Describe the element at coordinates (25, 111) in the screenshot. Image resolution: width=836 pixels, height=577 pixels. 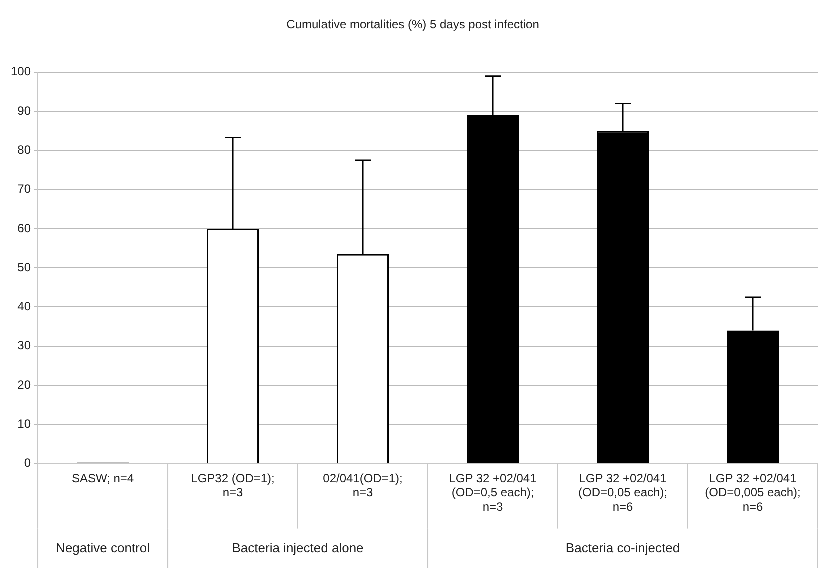
I see `y-tick-label: 90` at that location.